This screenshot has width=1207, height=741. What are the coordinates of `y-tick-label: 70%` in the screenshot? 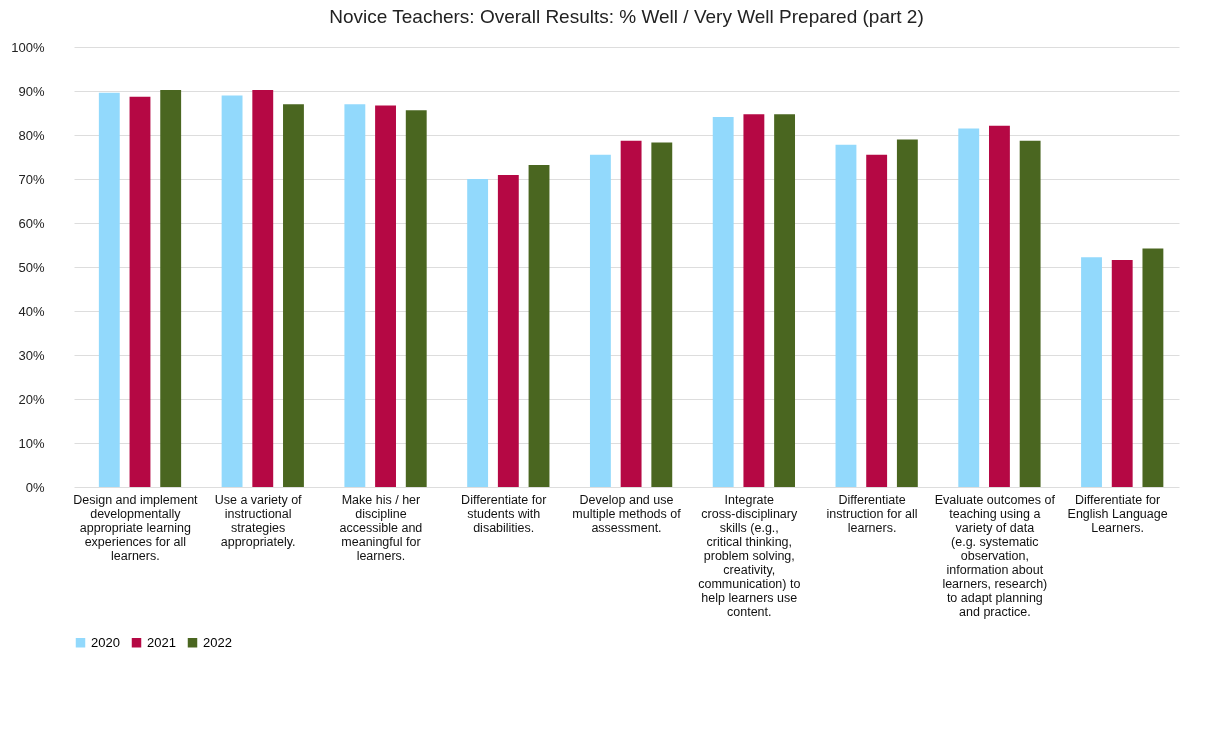 It's located at (31, 179).